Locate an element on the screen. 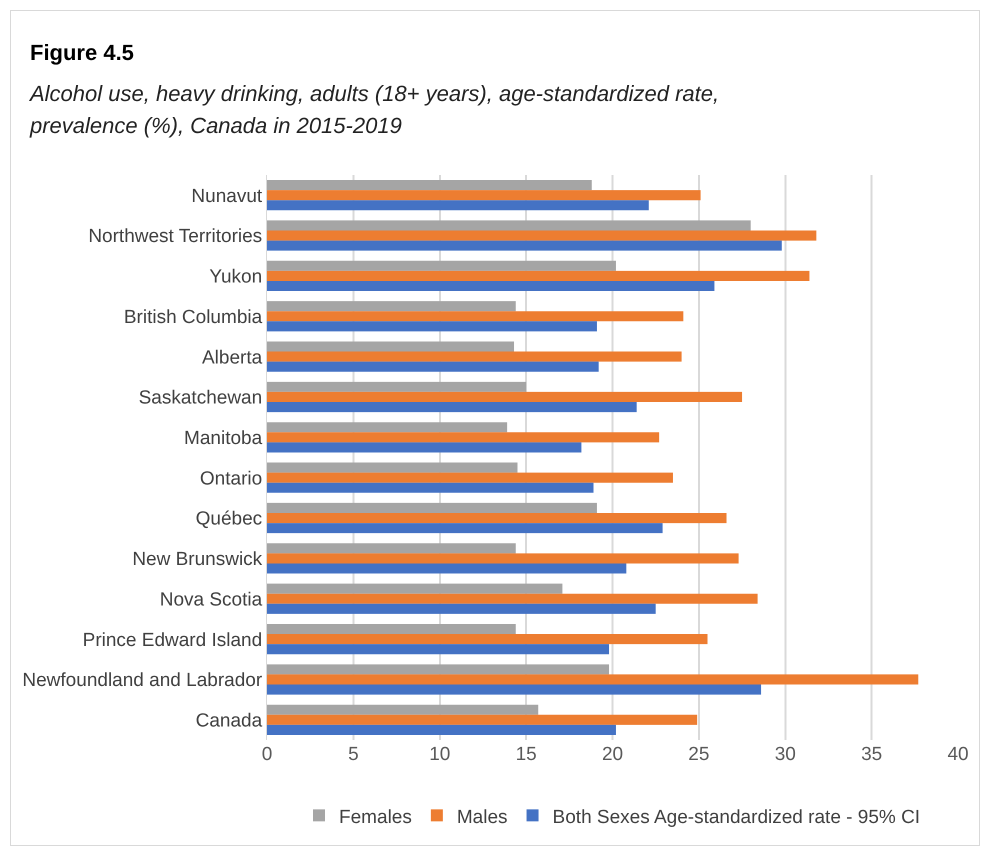  x-tick-label: 40 is located at coordinates (958, 754).